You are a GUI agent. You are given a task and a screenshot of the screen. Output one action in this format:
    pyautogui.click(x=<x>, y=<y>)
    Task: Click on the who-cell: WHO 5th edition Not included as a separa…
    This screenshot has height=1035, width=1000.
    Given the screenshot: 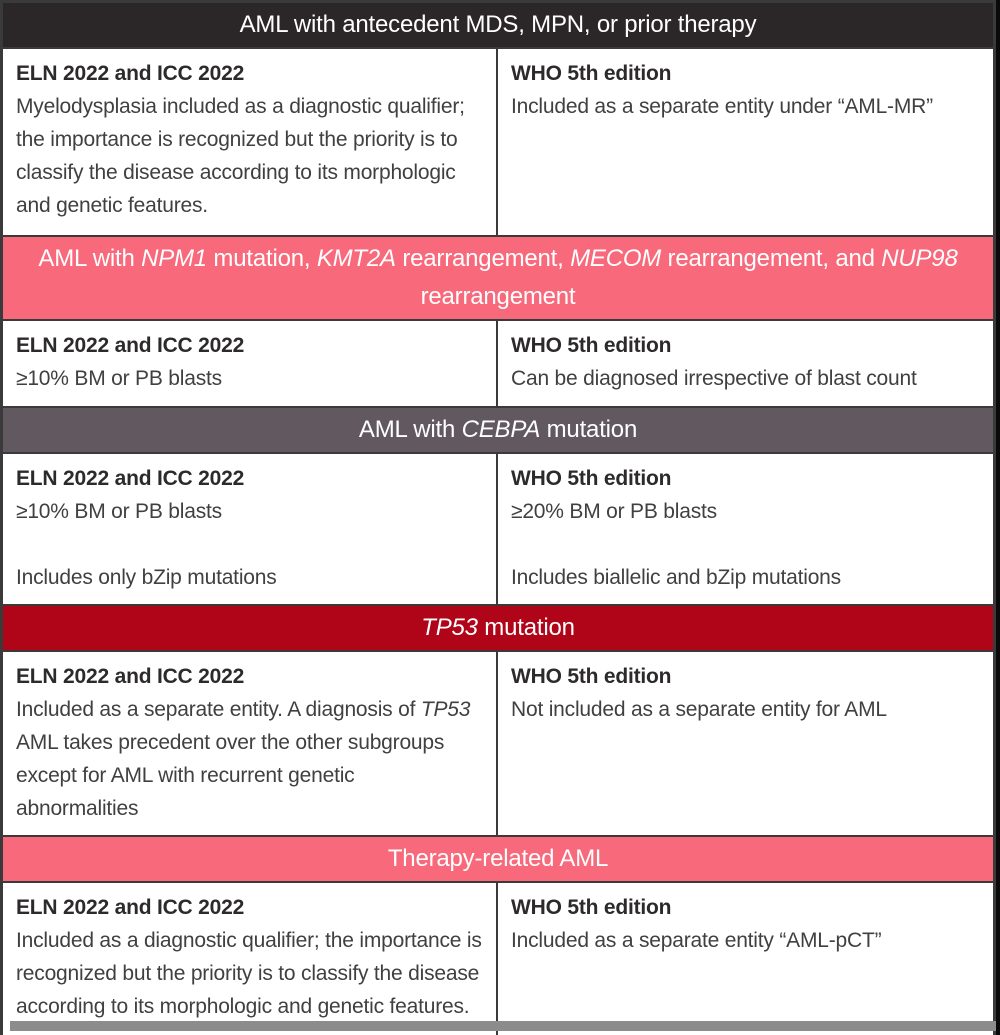 What is the action you would take?
    pyautogui.click(x=745, y=743)
    